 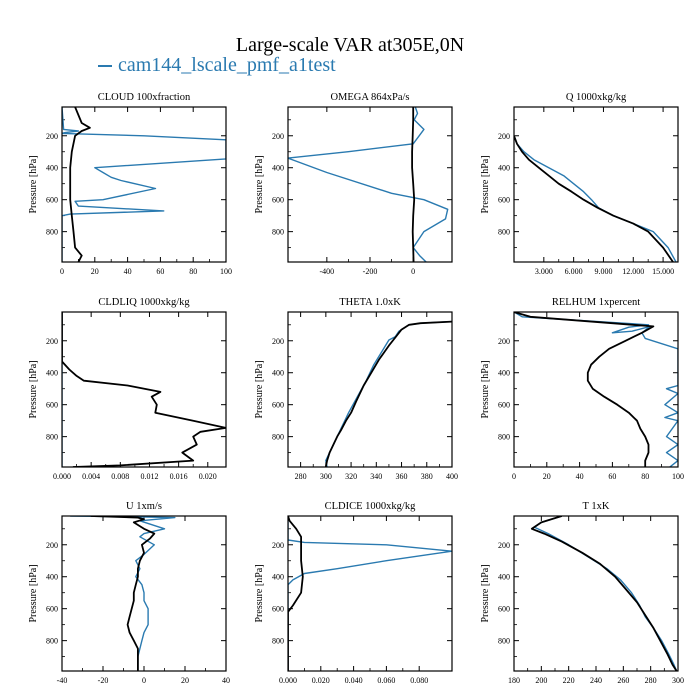 I want to click on x-tick-label: 300, so click(x=326, y=476).